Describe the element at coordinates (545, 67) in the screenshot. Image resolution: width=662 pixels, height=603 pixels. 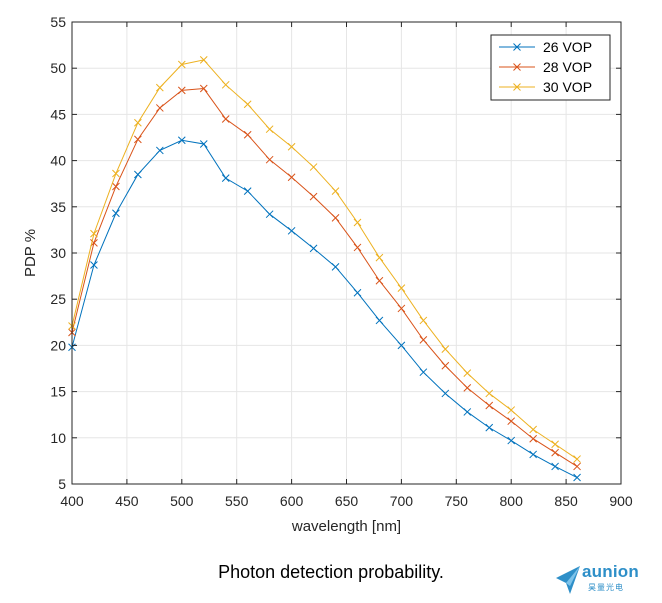
I see `legend-entry: 28 VOP` at that location.